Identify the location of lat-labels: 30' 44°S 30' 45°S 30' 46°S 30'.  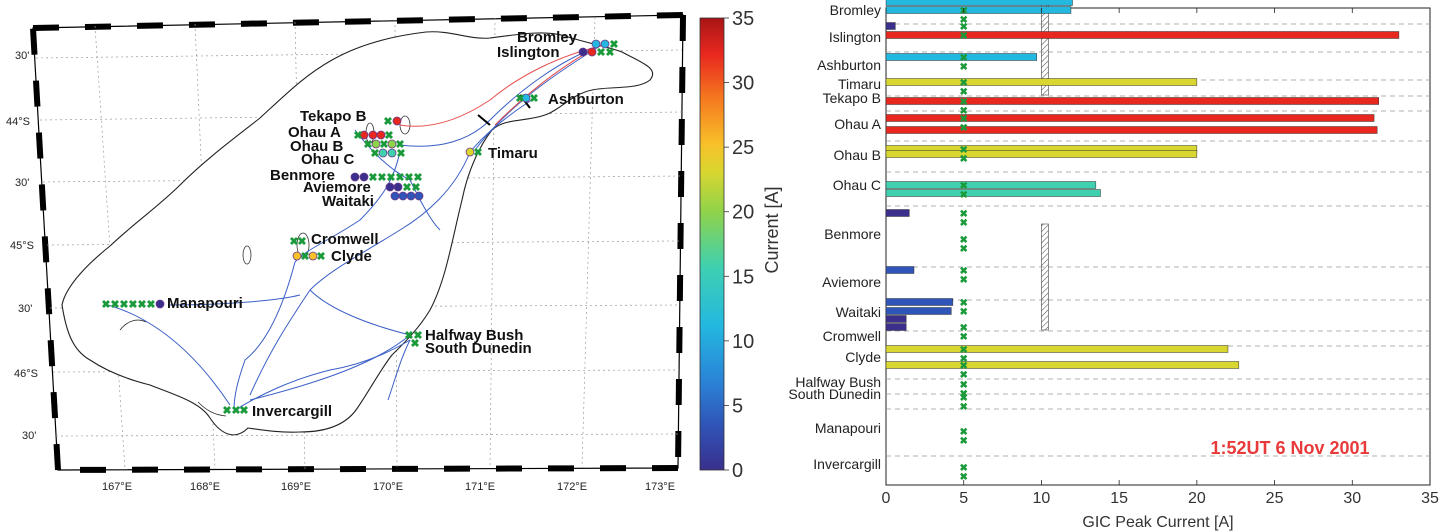
(22, 246).